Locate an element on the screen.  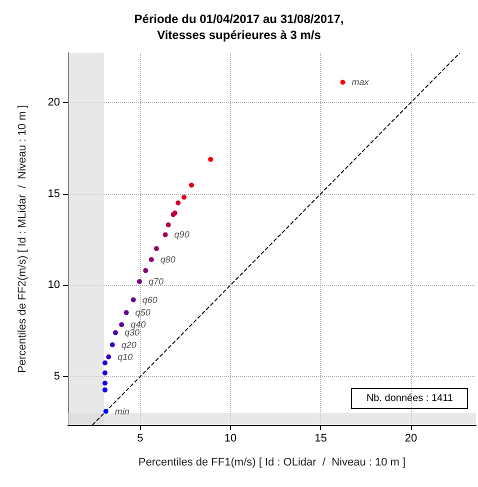
y-tick-label: 5 is located at coordinates (57, 376).